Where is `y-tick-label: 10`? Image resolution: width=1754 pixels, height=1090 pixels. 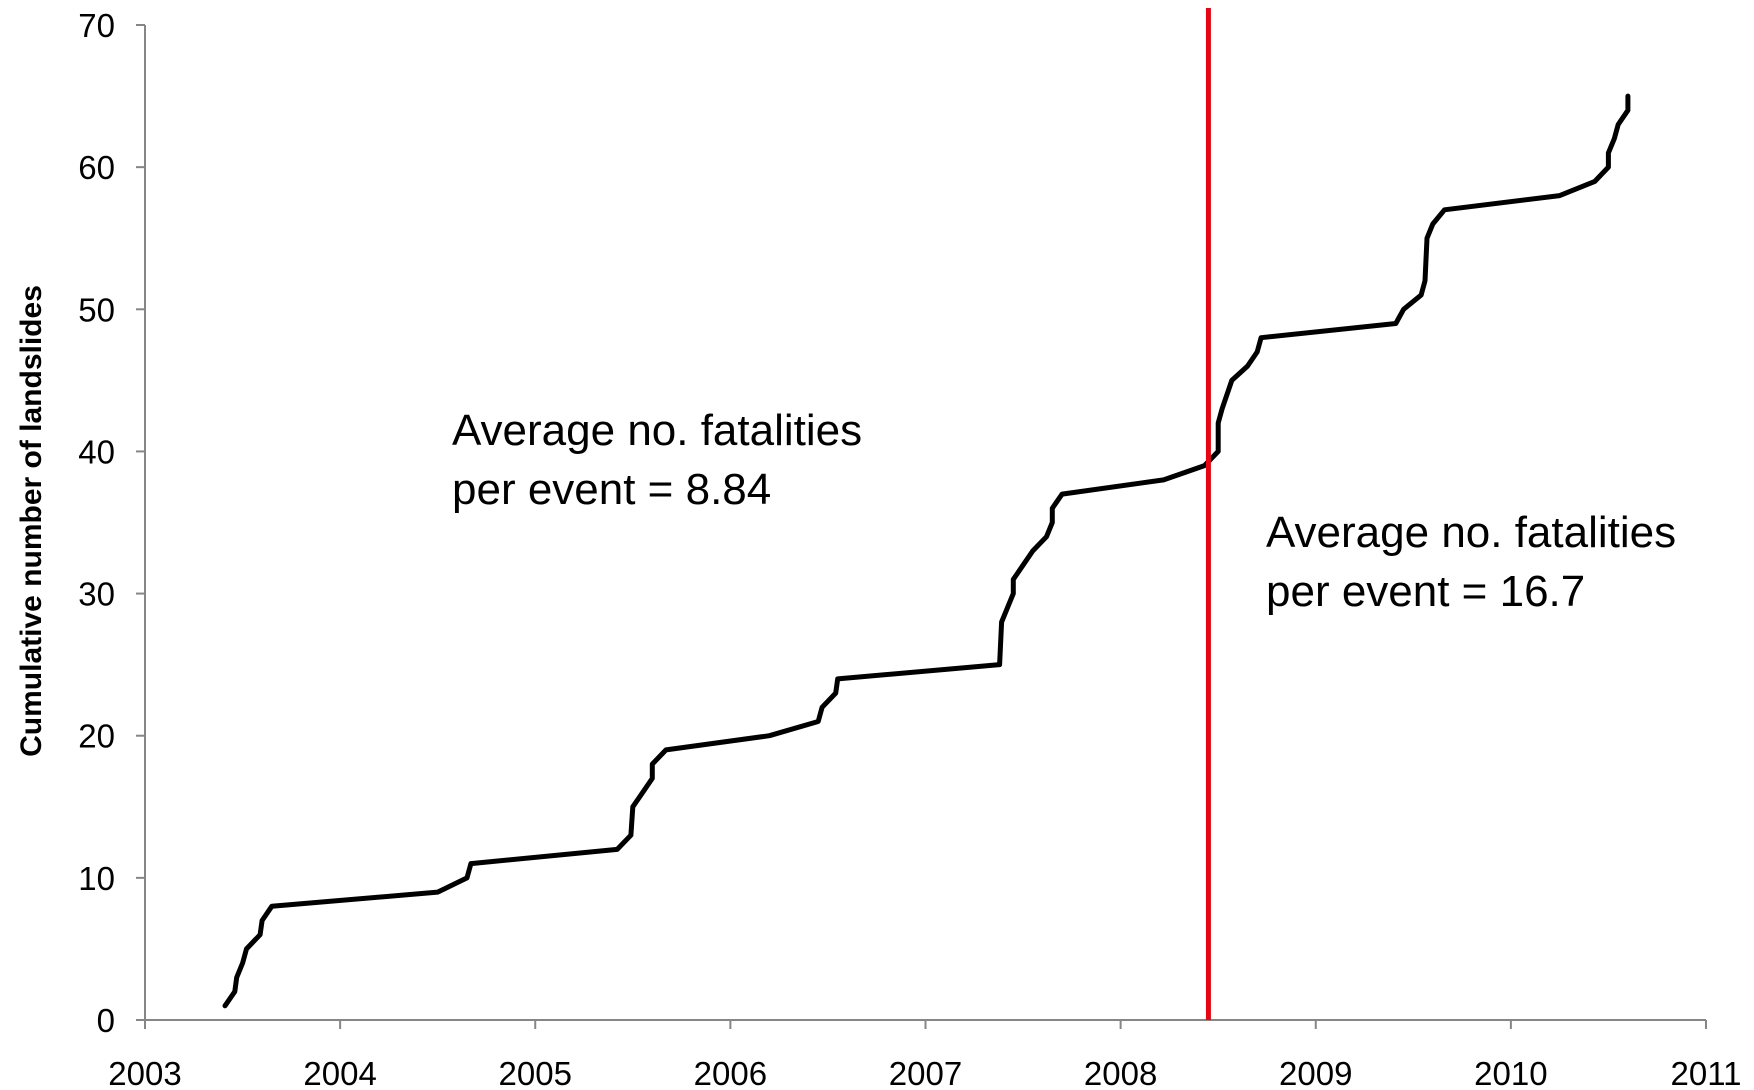
y-tick-label: 10 is located at coordinates (96, 878).